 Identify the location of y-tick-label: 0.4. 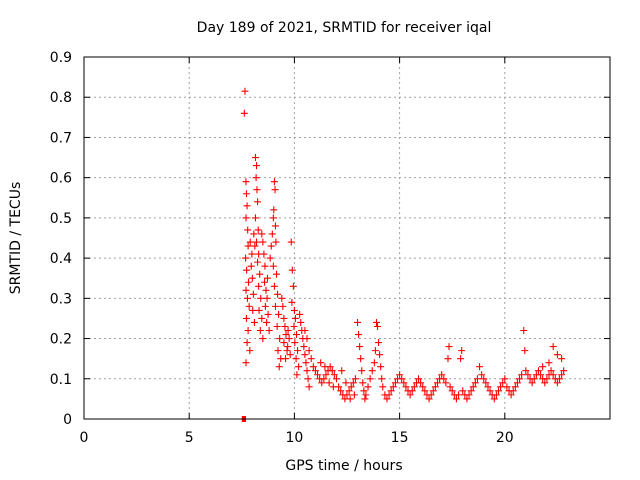
(61, 259).